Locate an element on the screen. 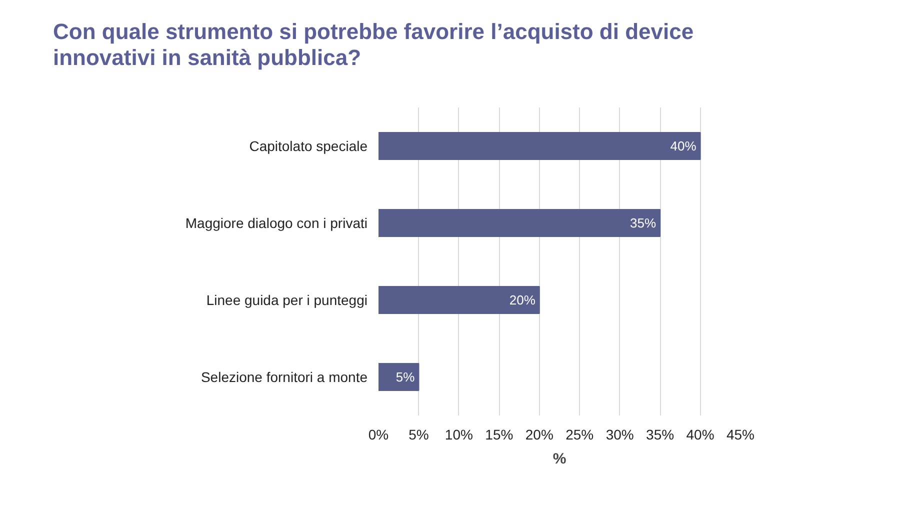 Image resolution: width=920 pixels, height=518 pixels. y-tick-label: Maggiore dialogo con i privati is located at coordinates (276, 223).